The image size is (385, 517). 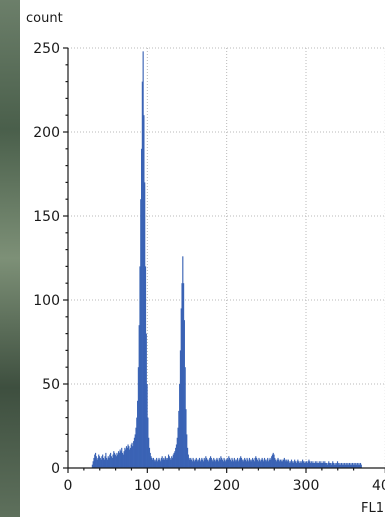 I want to click on x-tick-label: 300, so click(x=306, y=486).